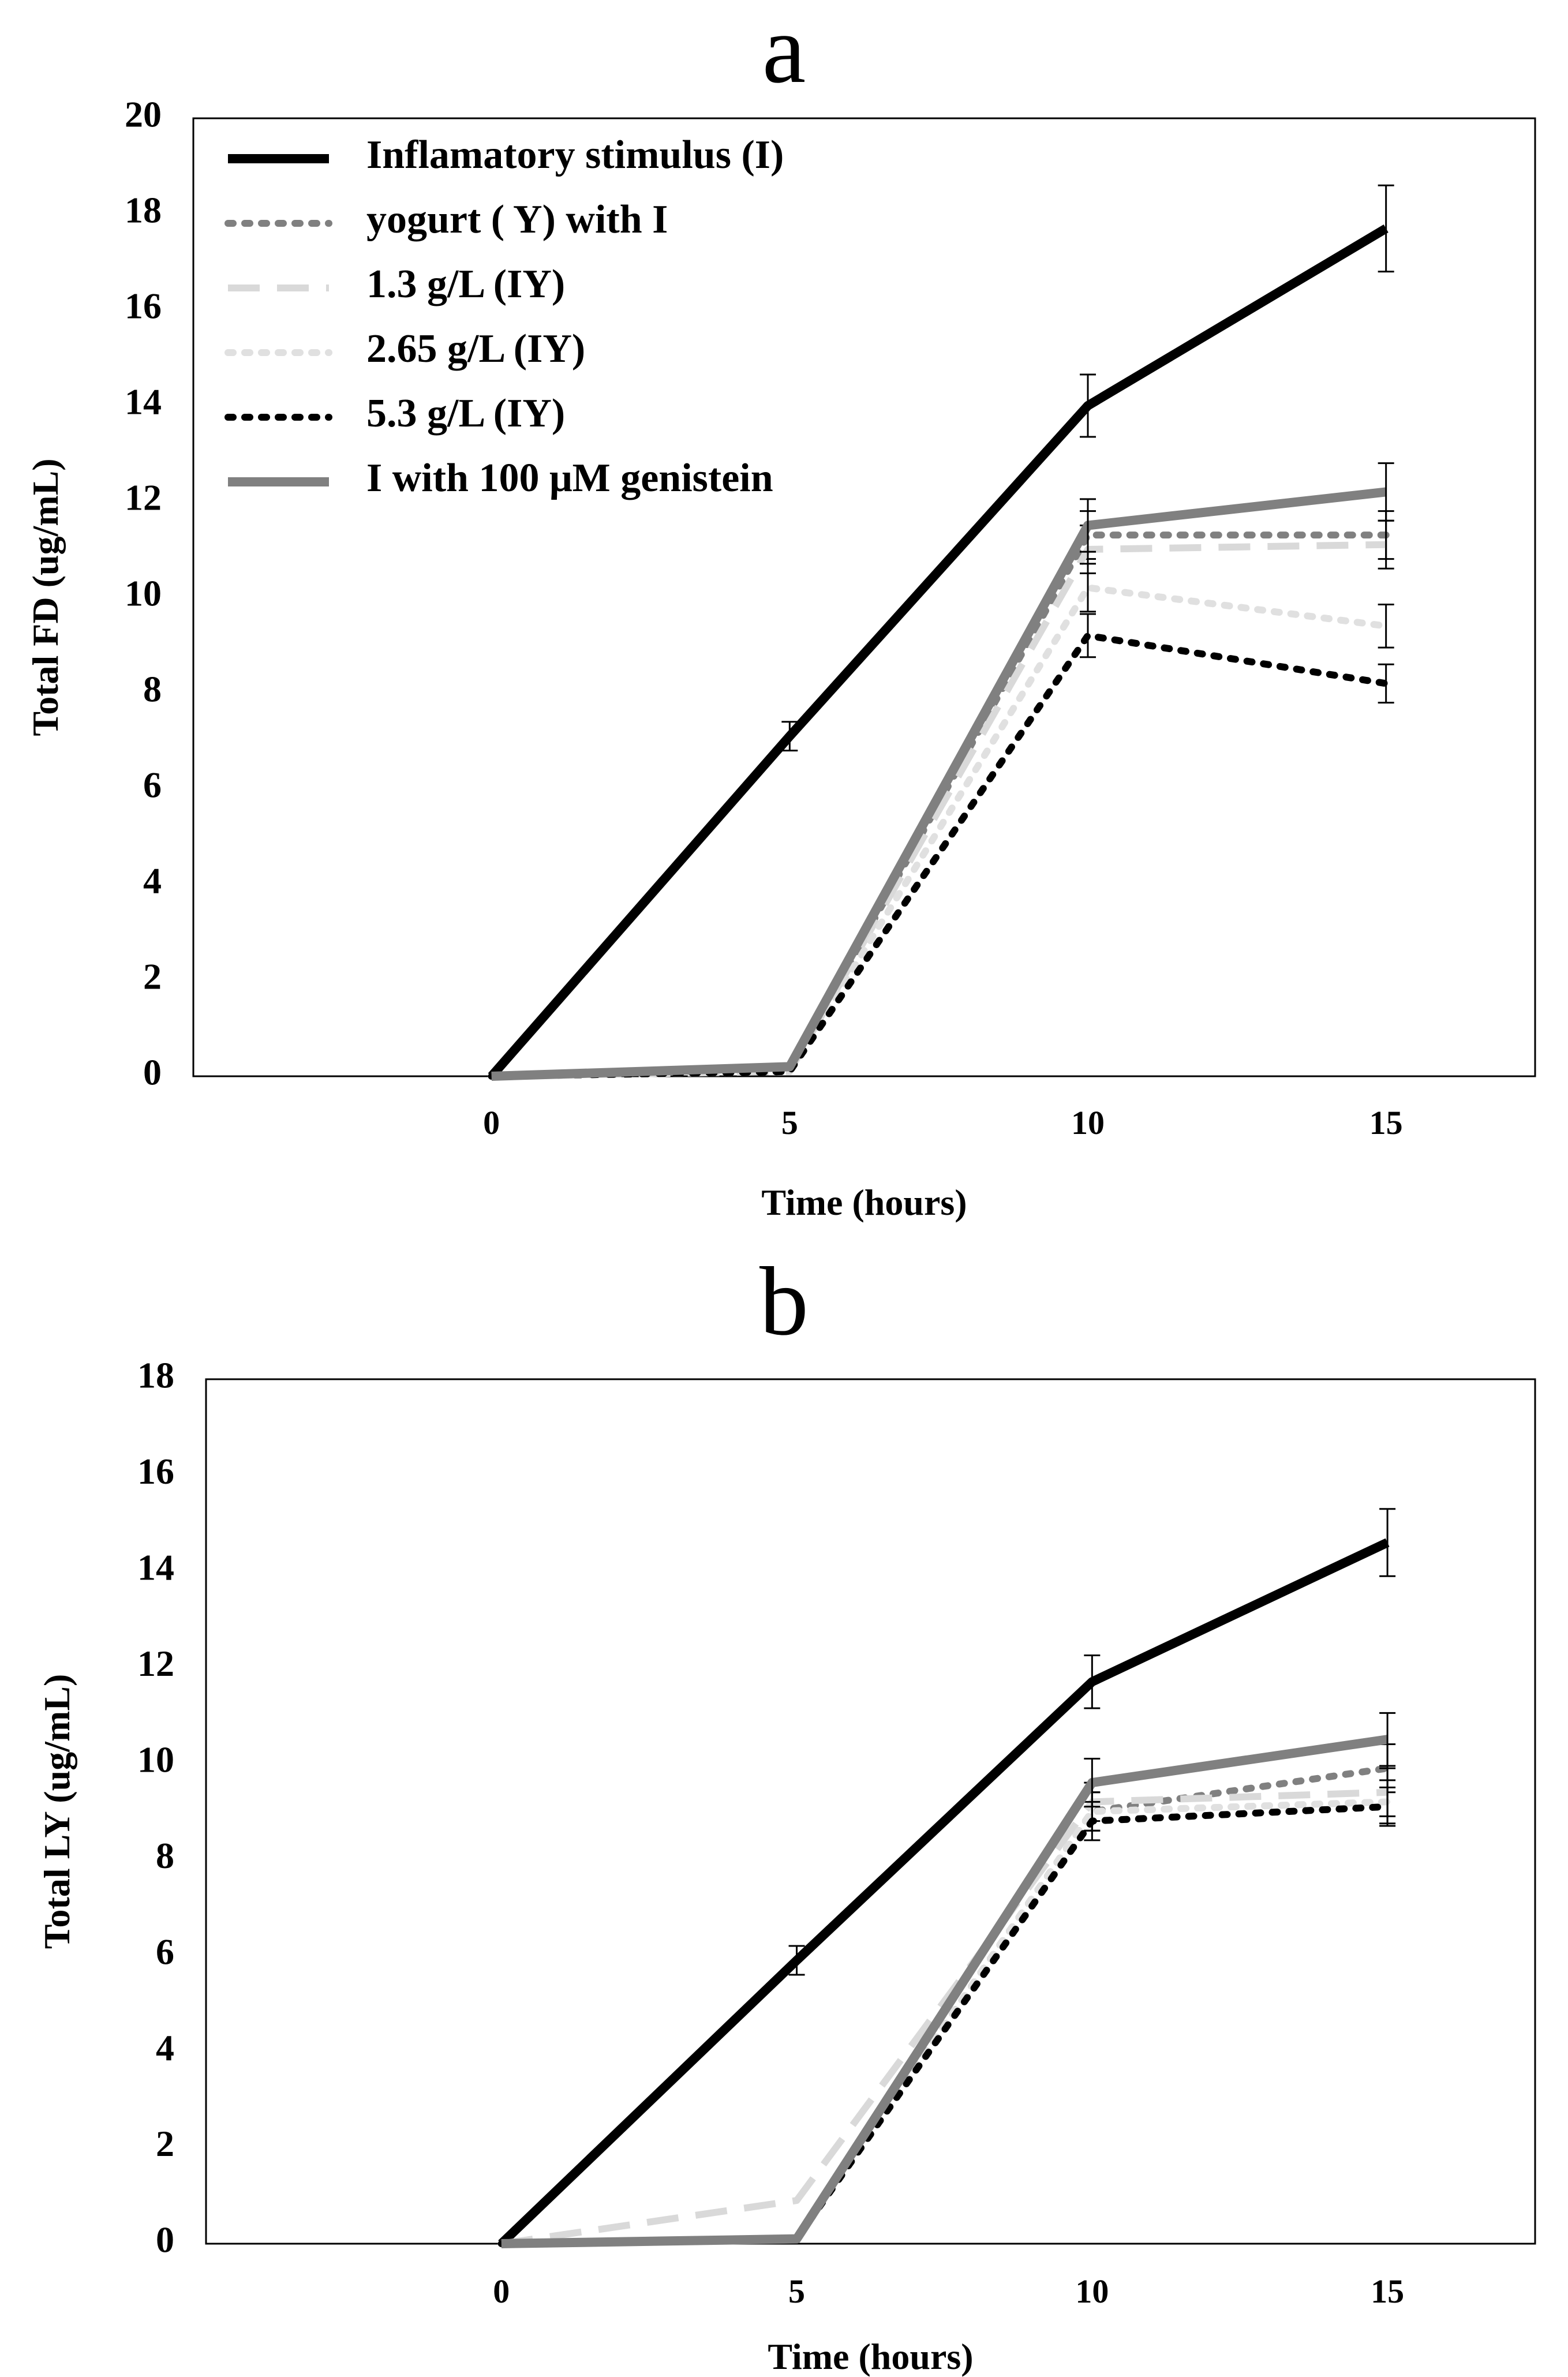 This screenshot has width=1568, height=2377. Describe the element at coordinates (569, 478) in the screenshot. I see `legend-label-5: I with 100 μM genistein` at that location.